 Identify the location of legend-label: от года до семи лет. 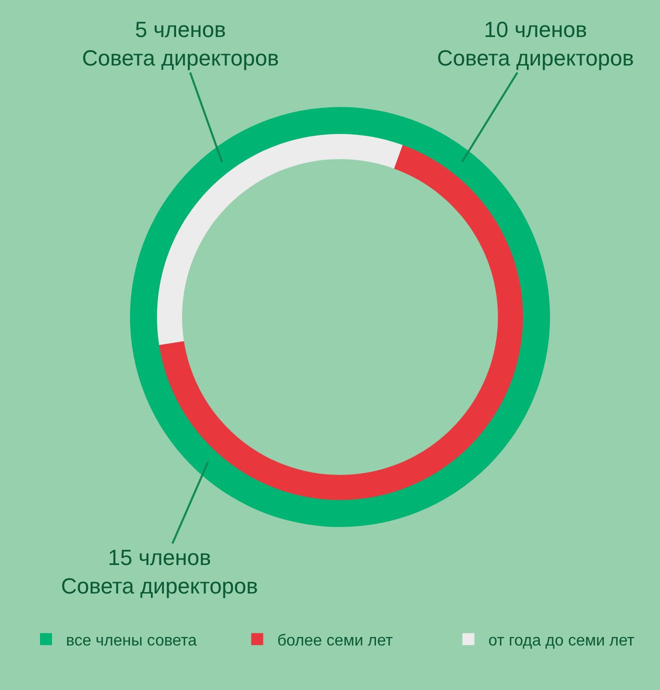
(562, 641).